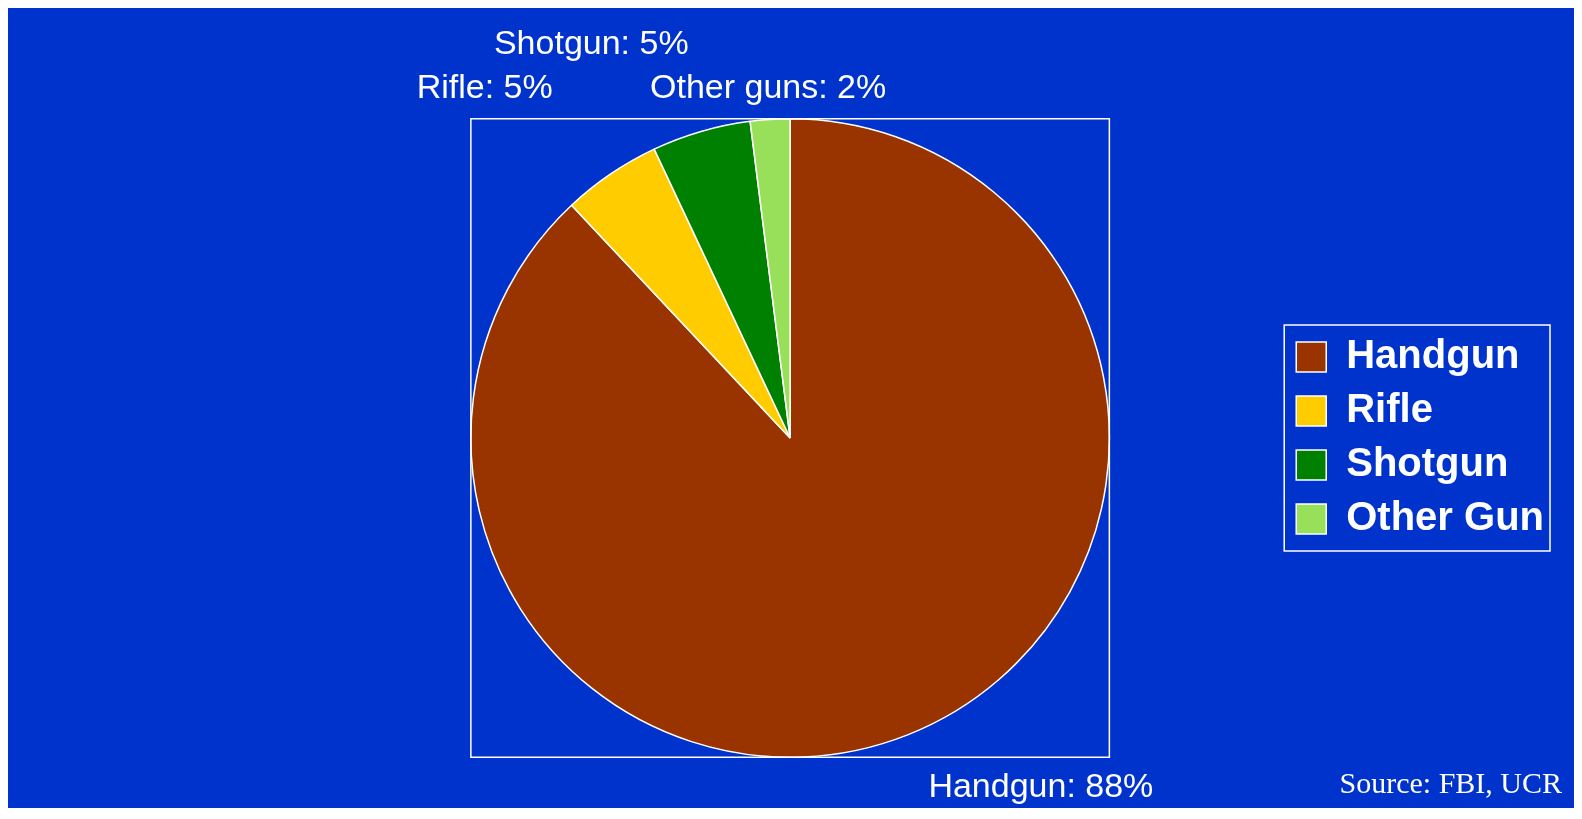 The image size is (1582, 819). I want to click on data-label: Rifle: 5%, so click(484, 86).